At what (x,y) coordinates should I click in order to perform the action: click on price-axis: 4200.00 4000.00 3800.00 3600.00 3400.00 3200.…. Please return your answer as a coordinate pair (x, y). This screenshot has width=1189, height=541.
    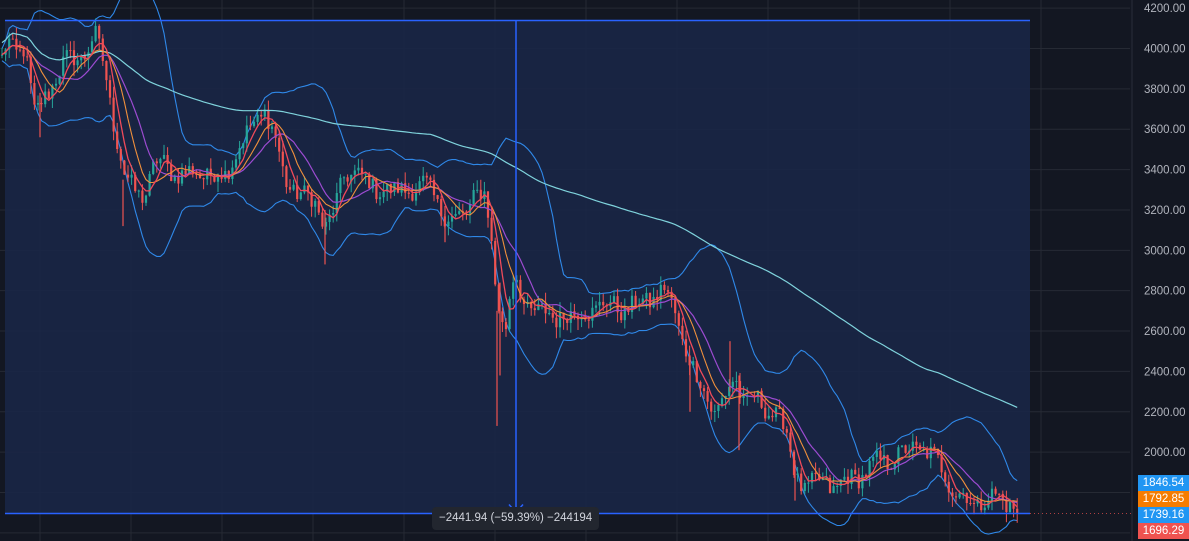
    Looking at the image, I should click on (1165, 271).